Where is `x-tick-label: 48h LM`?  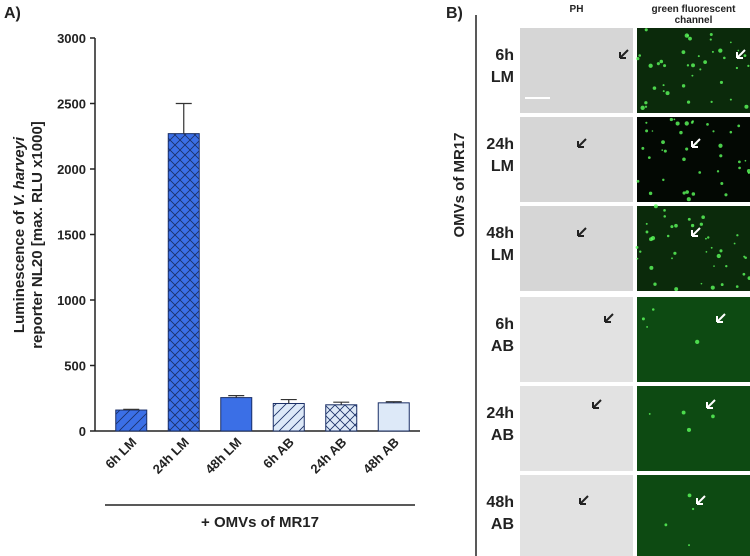
x-tick-label: 48h LM is located at coordinates (223, 456).